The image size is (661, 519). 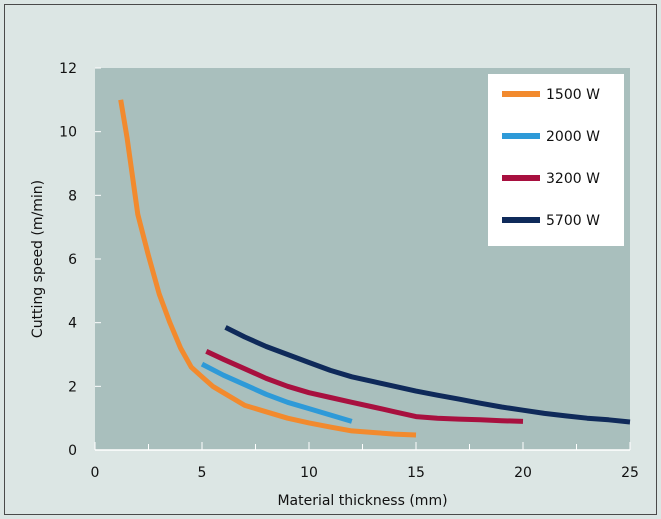 I want to click on legend-label: 2000 W, so click(x=573, y=137).